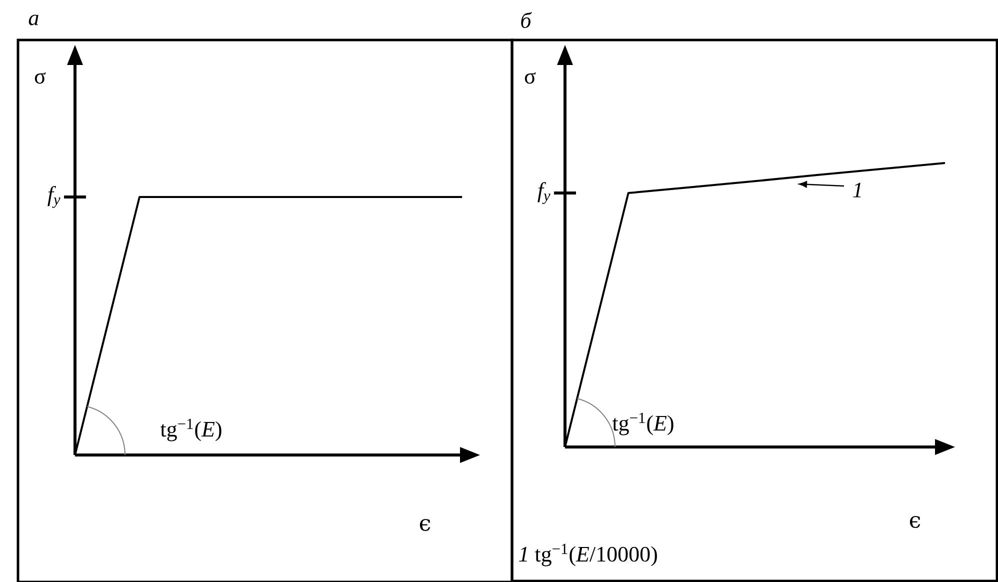  Describe the element at coordinates (587, 555) in the screenshot. I see `text: 1 tg$^{−1}$(E/10000)` at that location.